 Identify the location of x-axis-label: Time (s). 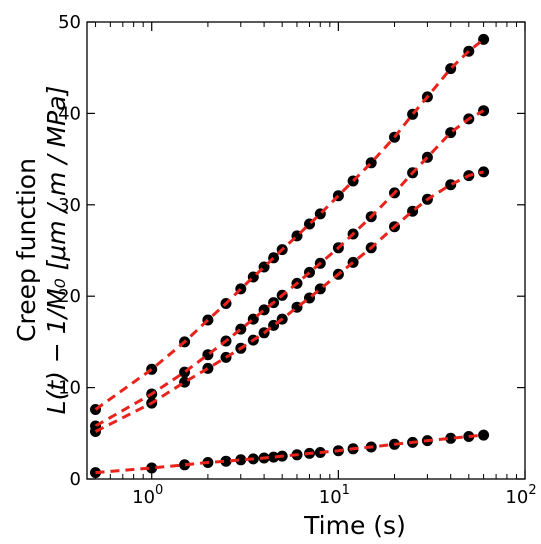
(354, 525).